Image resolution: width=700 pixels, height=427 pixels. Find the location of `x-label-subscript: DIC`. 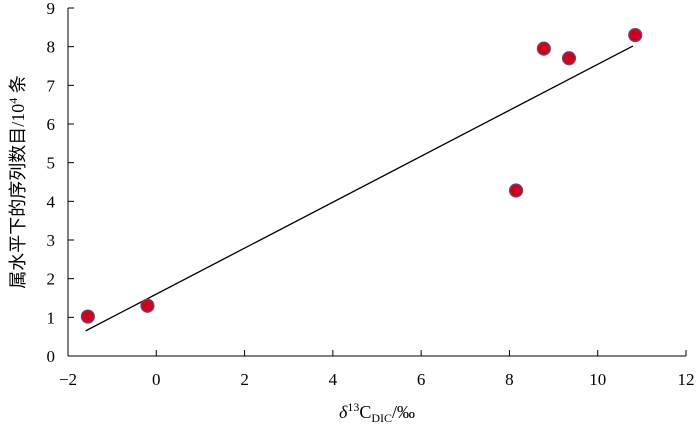

x-label-subscript: DIC is located at coordinates (381, 418).